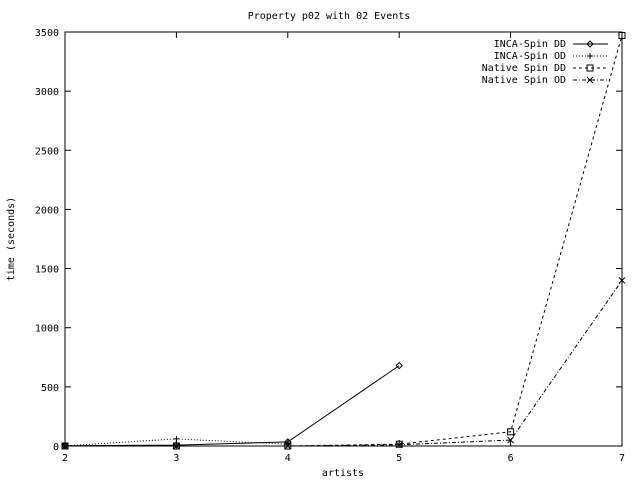 The image size is (640, 480). I want to click on x-tick-label: 4, so click(288, 458).